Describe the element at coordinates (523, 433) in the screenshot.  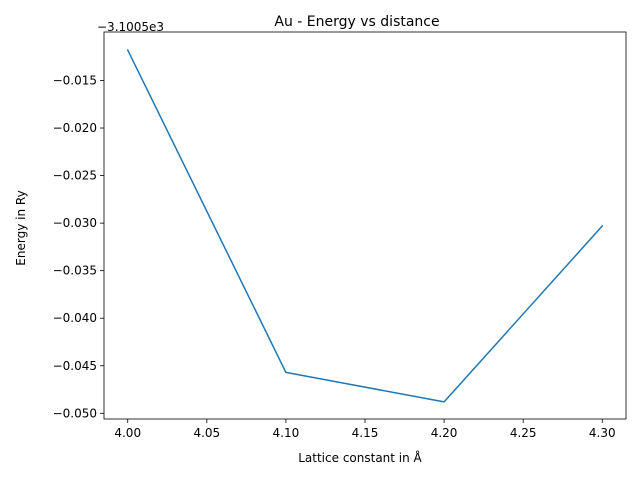
I see `x-tick-label: 4.25` at that location.